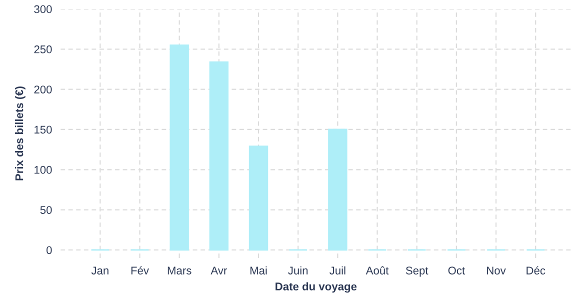 This screenshot has width=577, height=300. I want to click on x-tick-label: Juil, so click(338, 270).